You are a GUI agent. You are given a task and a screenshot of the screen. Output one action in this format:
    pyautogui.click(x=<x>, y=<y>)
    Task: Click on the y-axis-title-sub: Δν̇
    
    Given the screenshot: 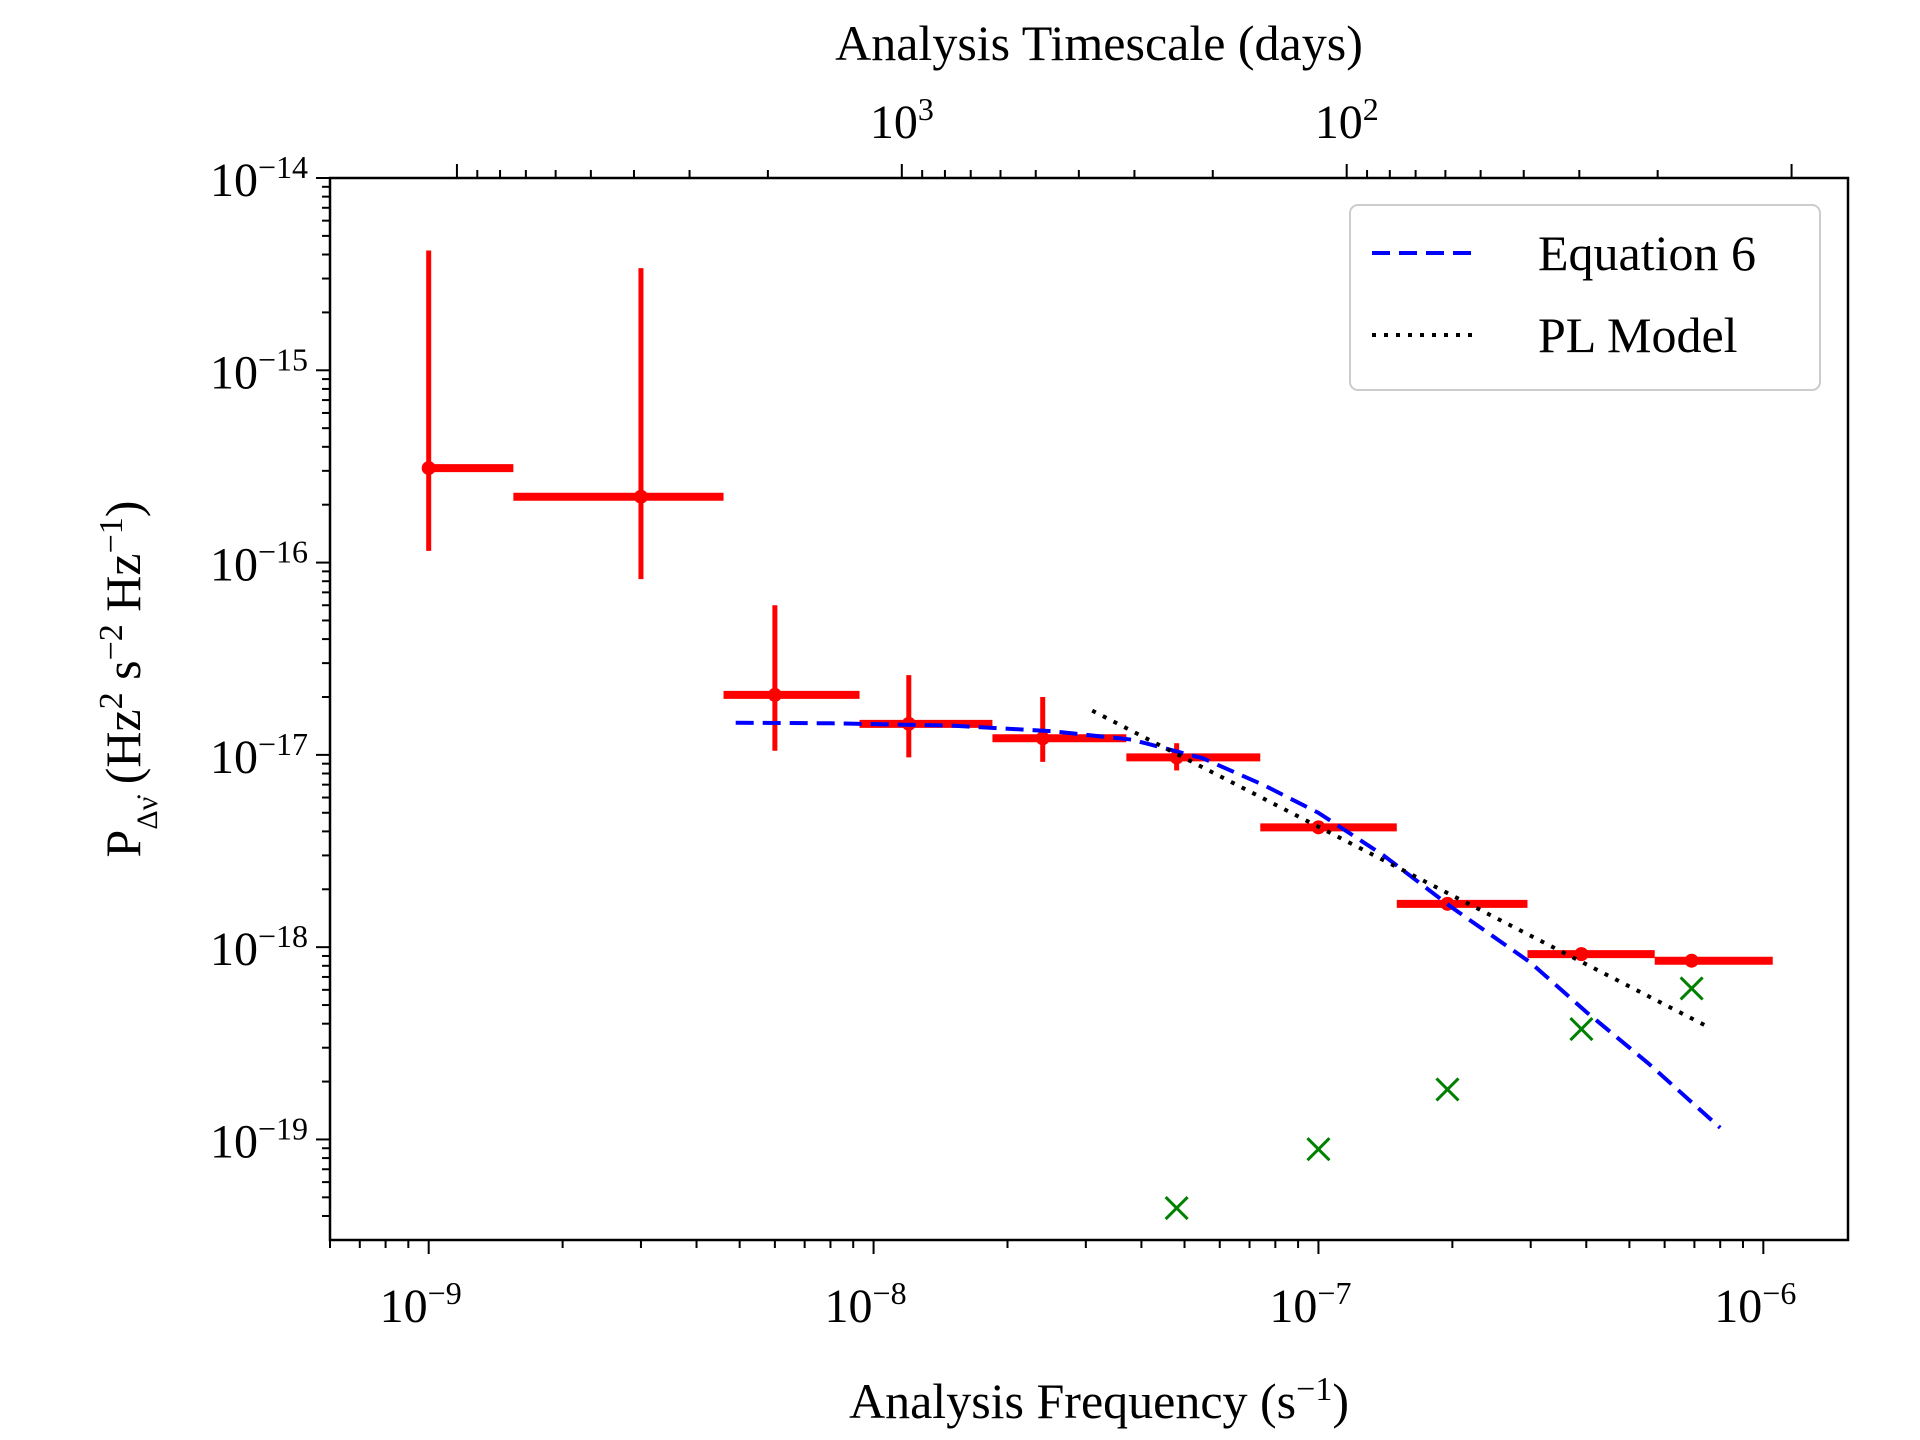 What is the action you would take?
    pyautogui.click(x=147, y=812)
    